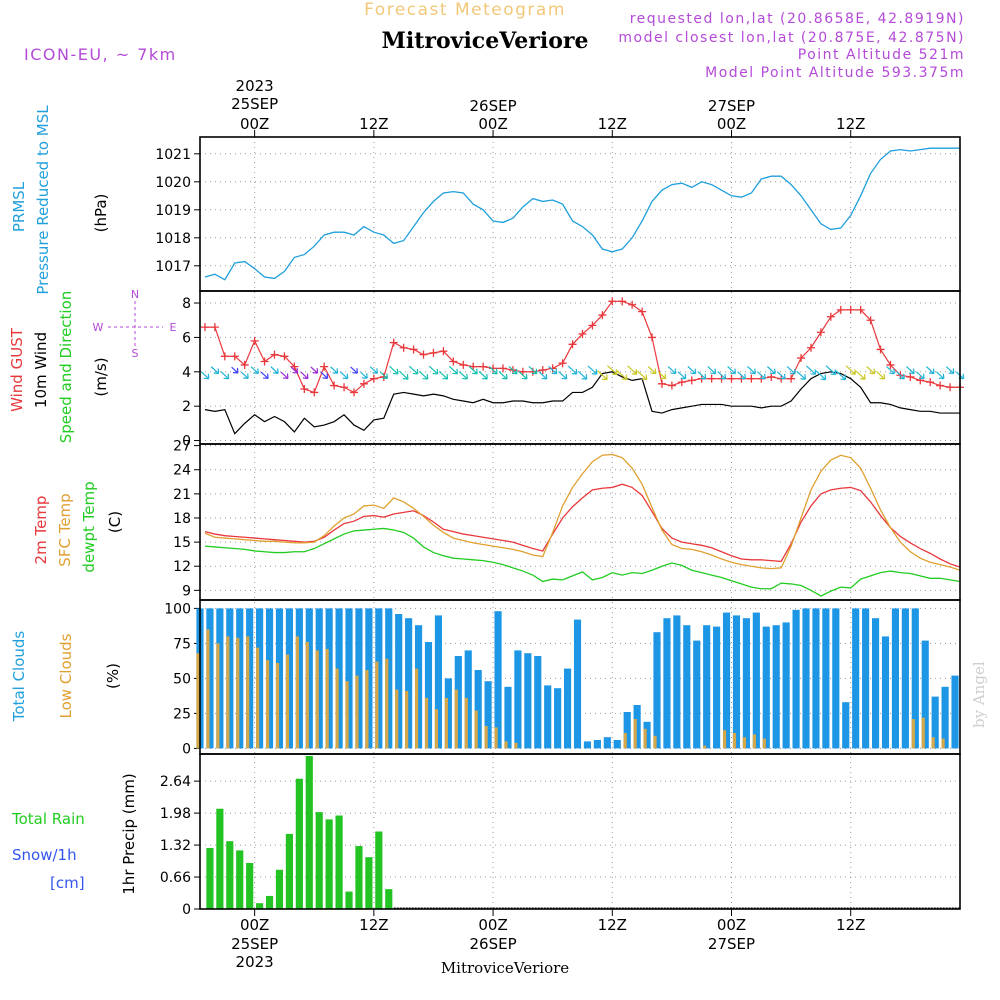 The image size is (1000, 1000). Describe the element at coordinates (115, 522) in the screenshot. I see `temp-unit: (C)` at that location.